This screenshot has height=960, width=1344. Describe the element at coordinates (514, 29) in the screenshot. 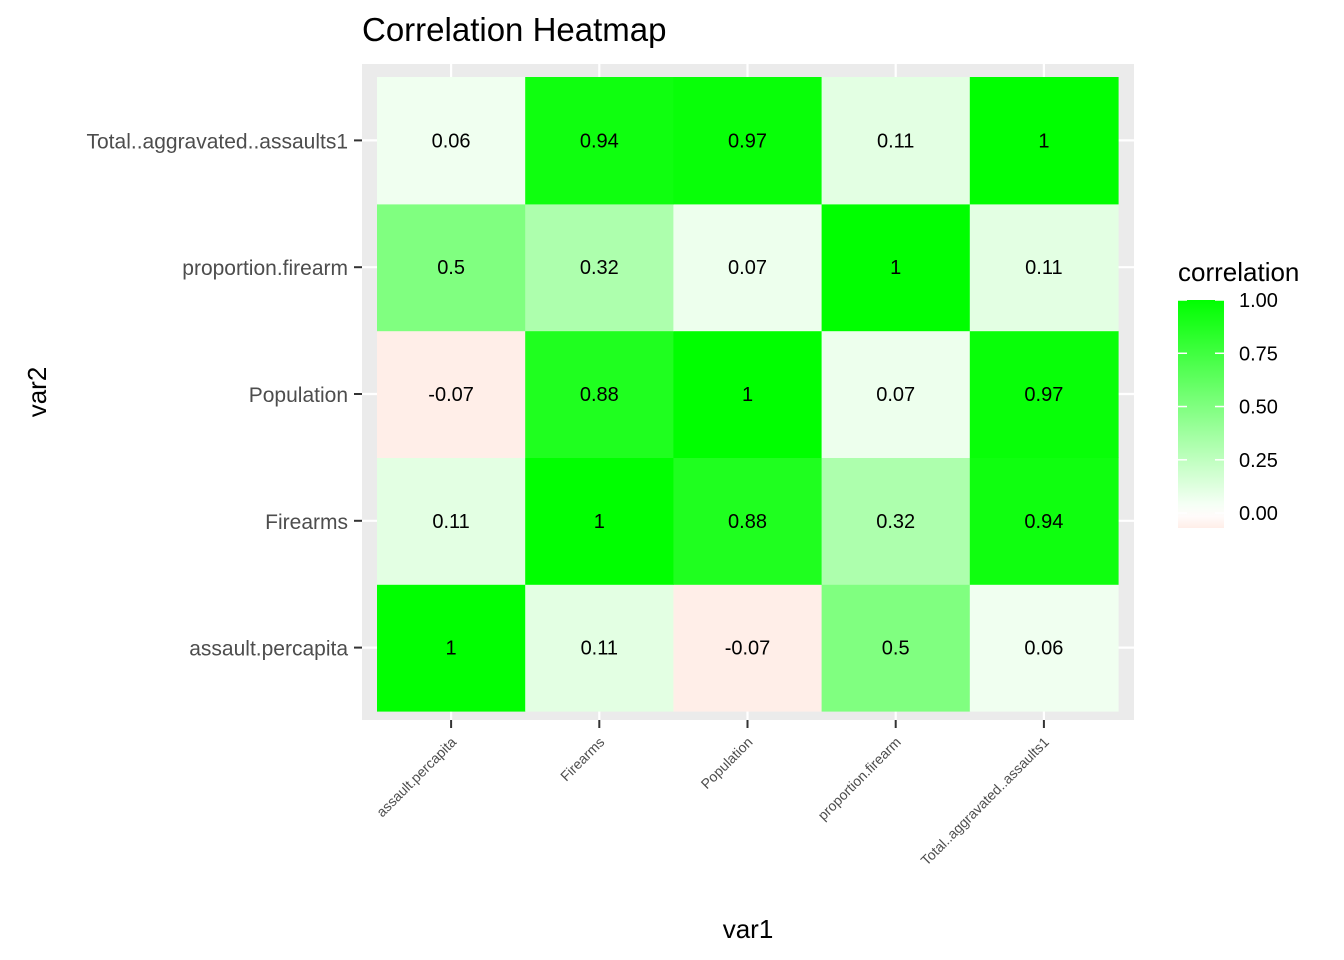

I see `chart-title: Correlation Heatmap` at that location.